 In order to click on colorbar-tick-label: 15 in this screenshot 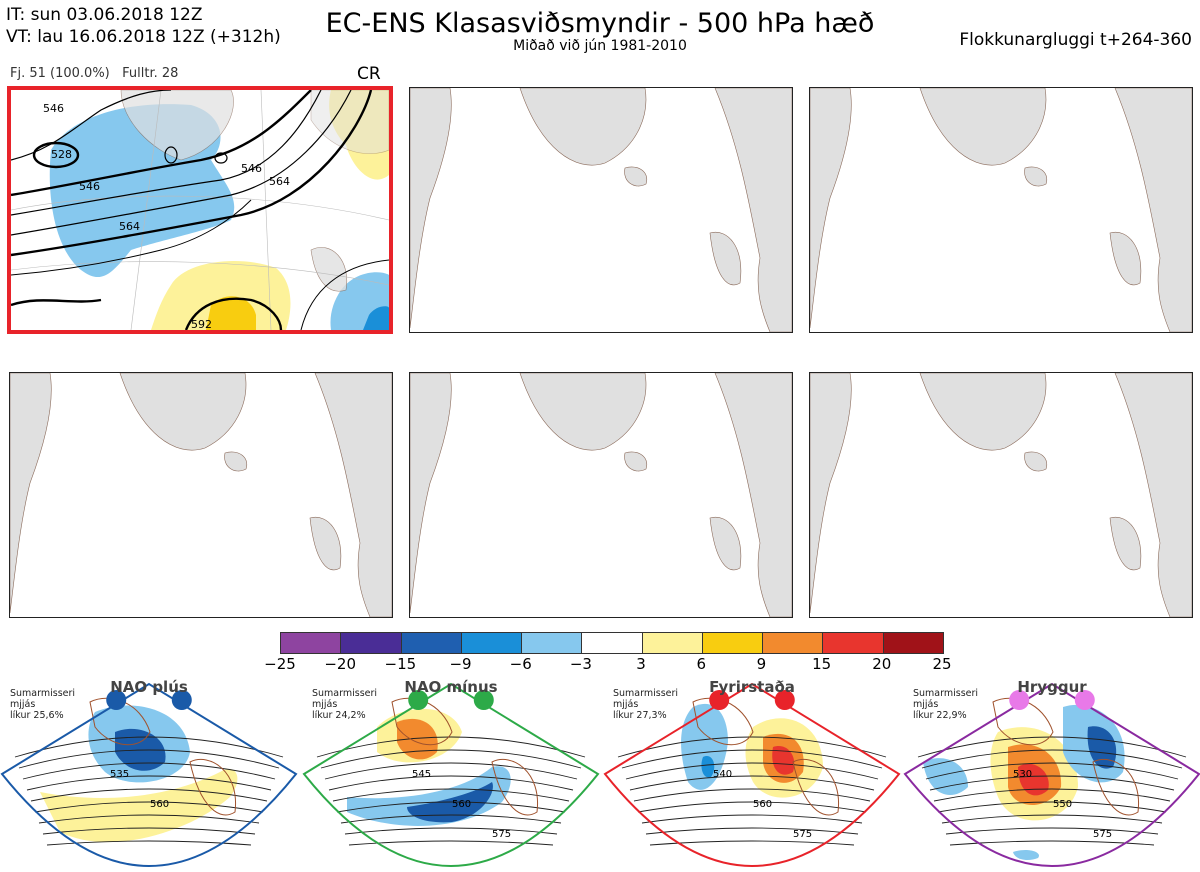, I will do `click(822, 664)`.